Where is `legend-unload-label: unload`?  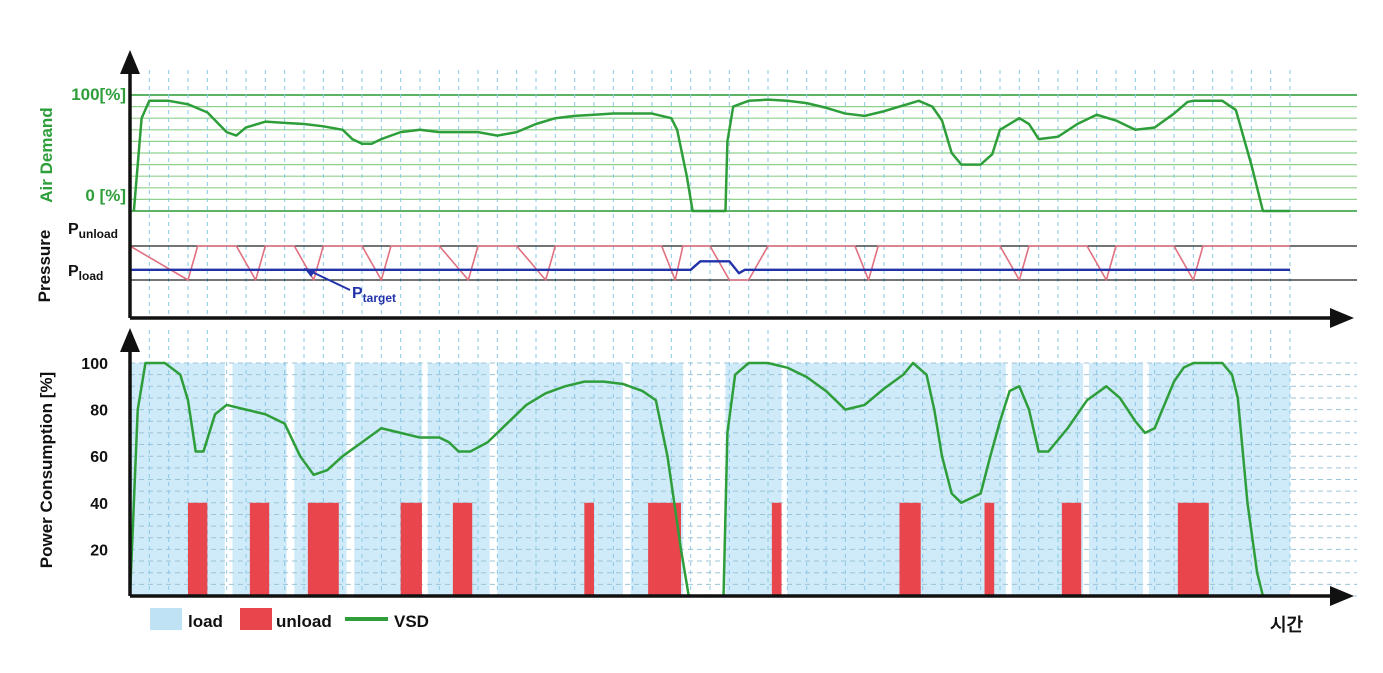
legend-unload-label: unload is located at coordinates (304, 621).